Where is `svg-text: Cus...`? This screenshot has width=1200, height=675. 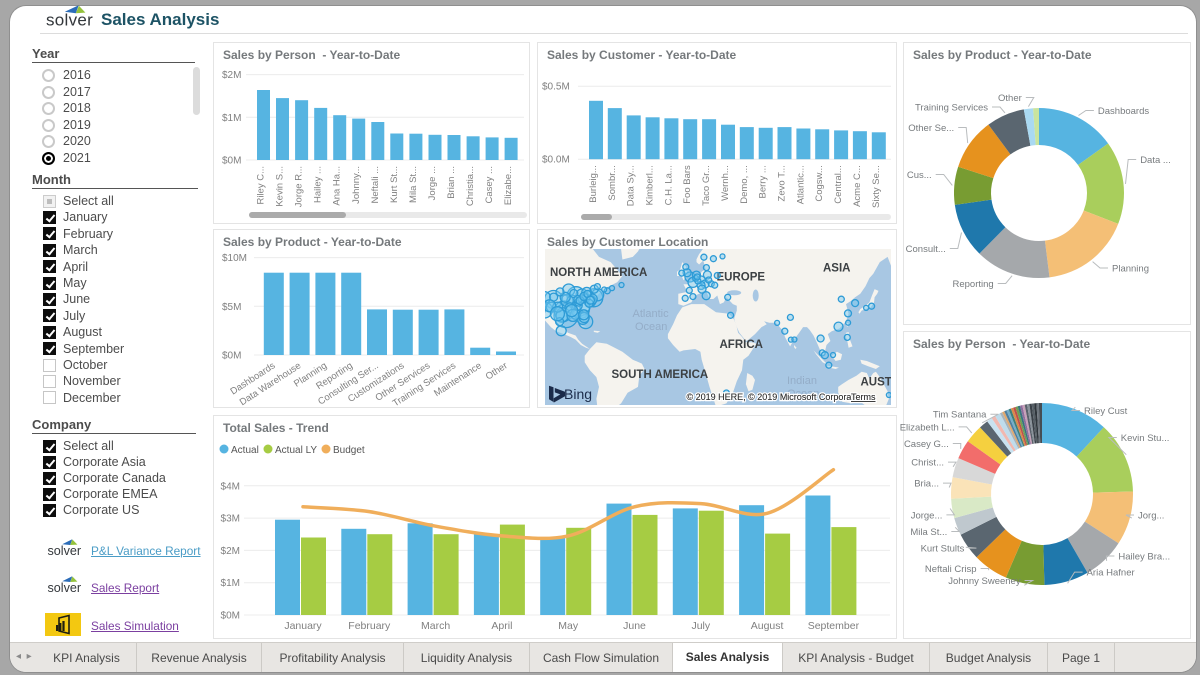 svg-text: Cus... is located at coordinates (919, 175).